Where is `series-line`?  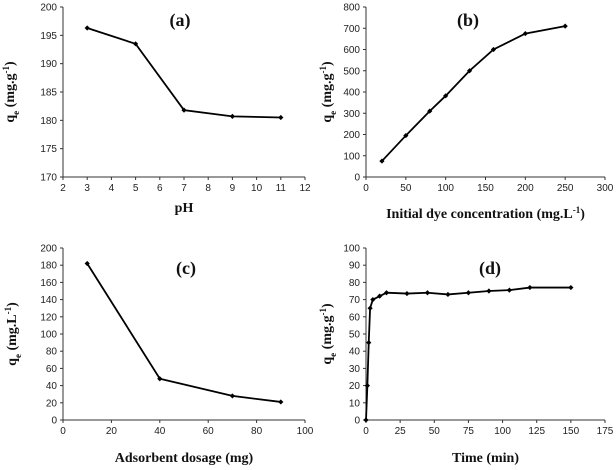
series-line is located at coordinates (468, 353).